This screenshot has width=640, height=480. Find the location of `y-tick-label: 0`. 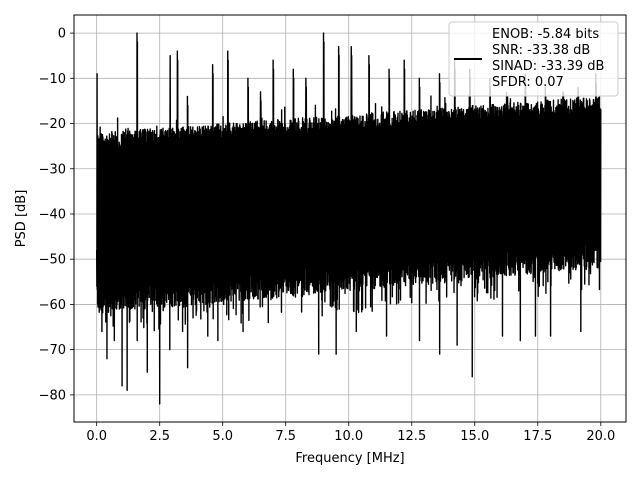

y-tick-label: 0 is located at coordinates (62, 34).